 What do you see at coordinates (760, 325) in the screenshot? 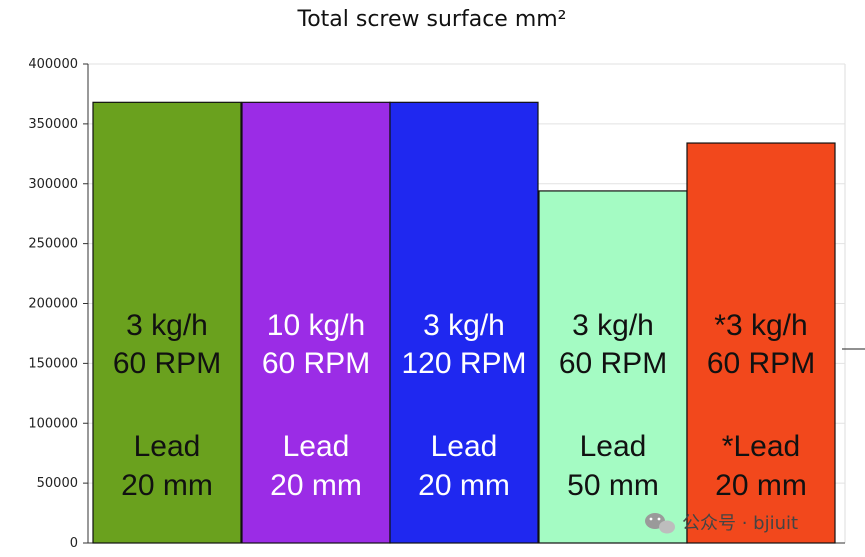
I see `bar-label: *3 kg/h` at bounding box center [760, 325].